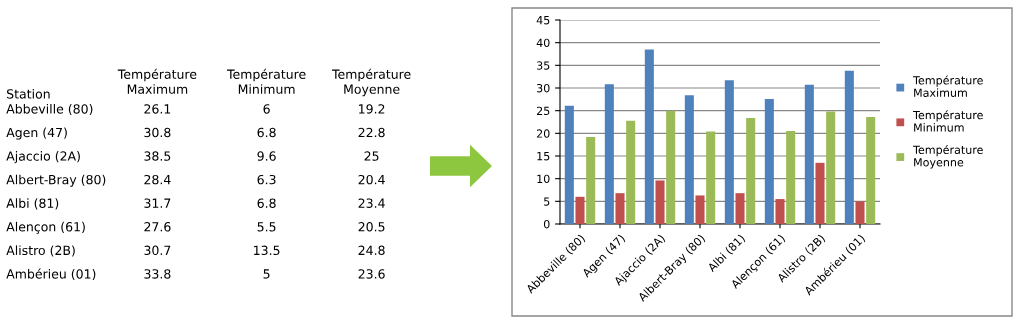  I want to click on y-tick-label: 10, so click(543, 179).